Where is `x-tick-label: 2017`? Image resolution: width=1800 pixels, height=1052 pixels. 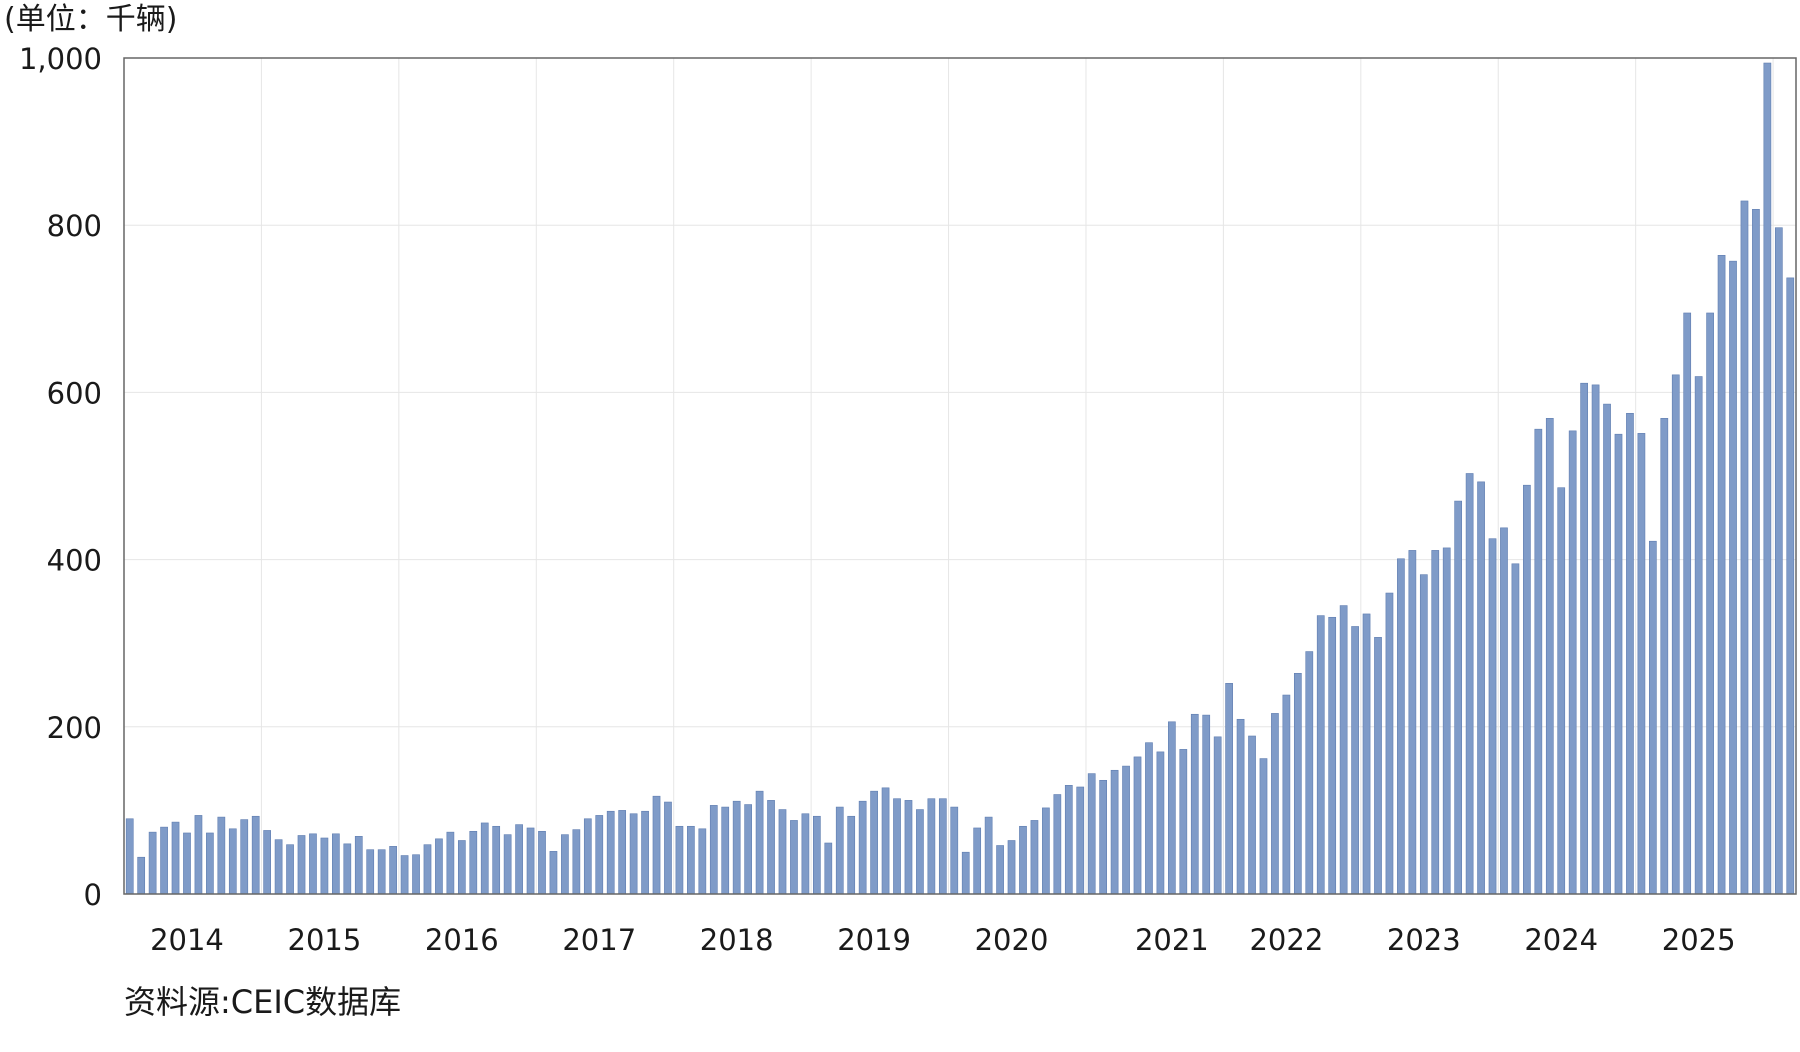
x-tick-label: 2017 is located at coordinates (599, 940).